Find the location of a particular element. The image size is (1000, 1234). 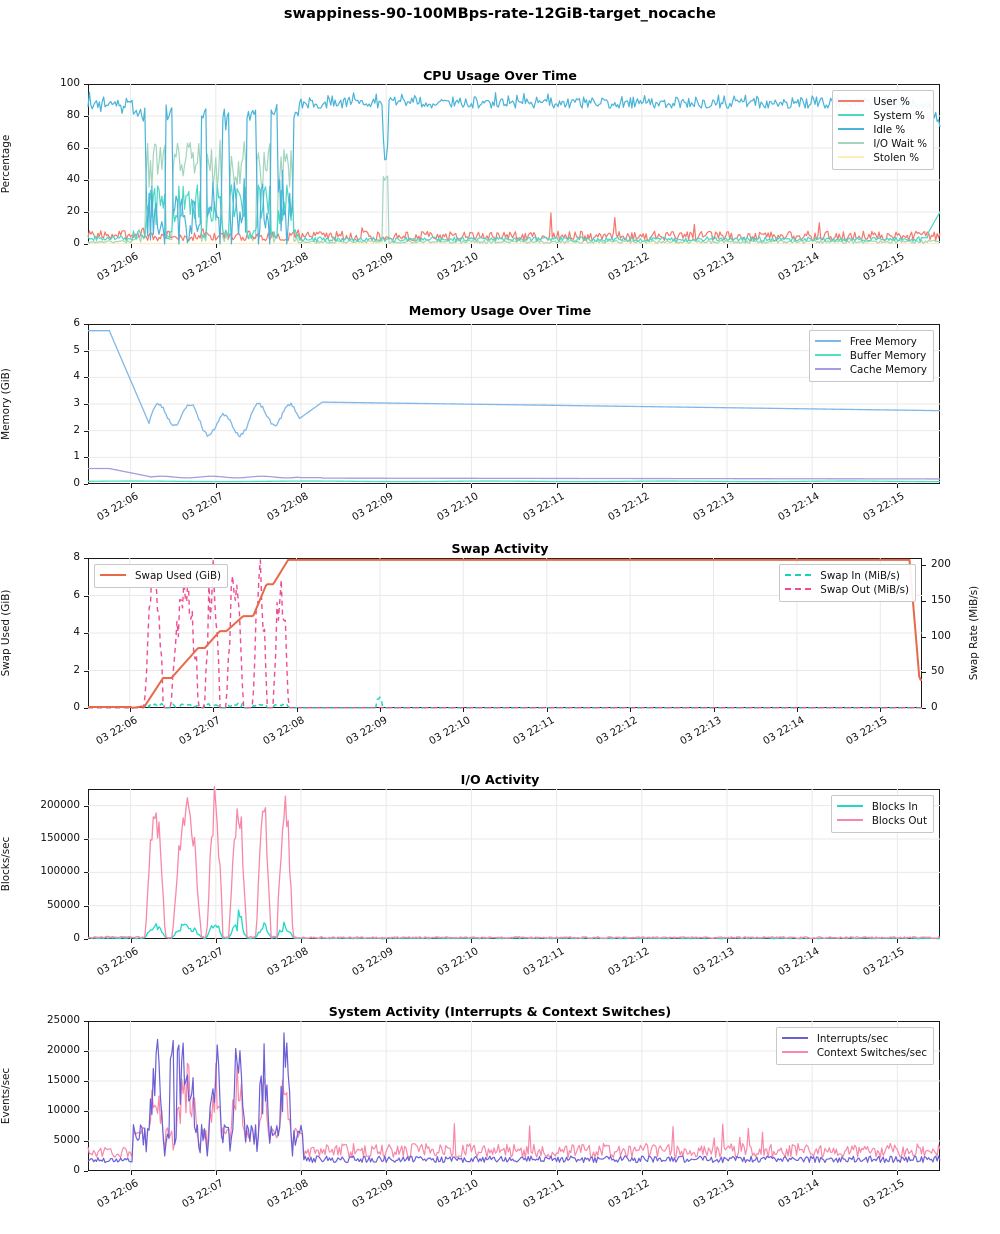

legend-swap: Swap In (MiB/s) Swap Out (MiB/s) is located at coordinates (847, 583).